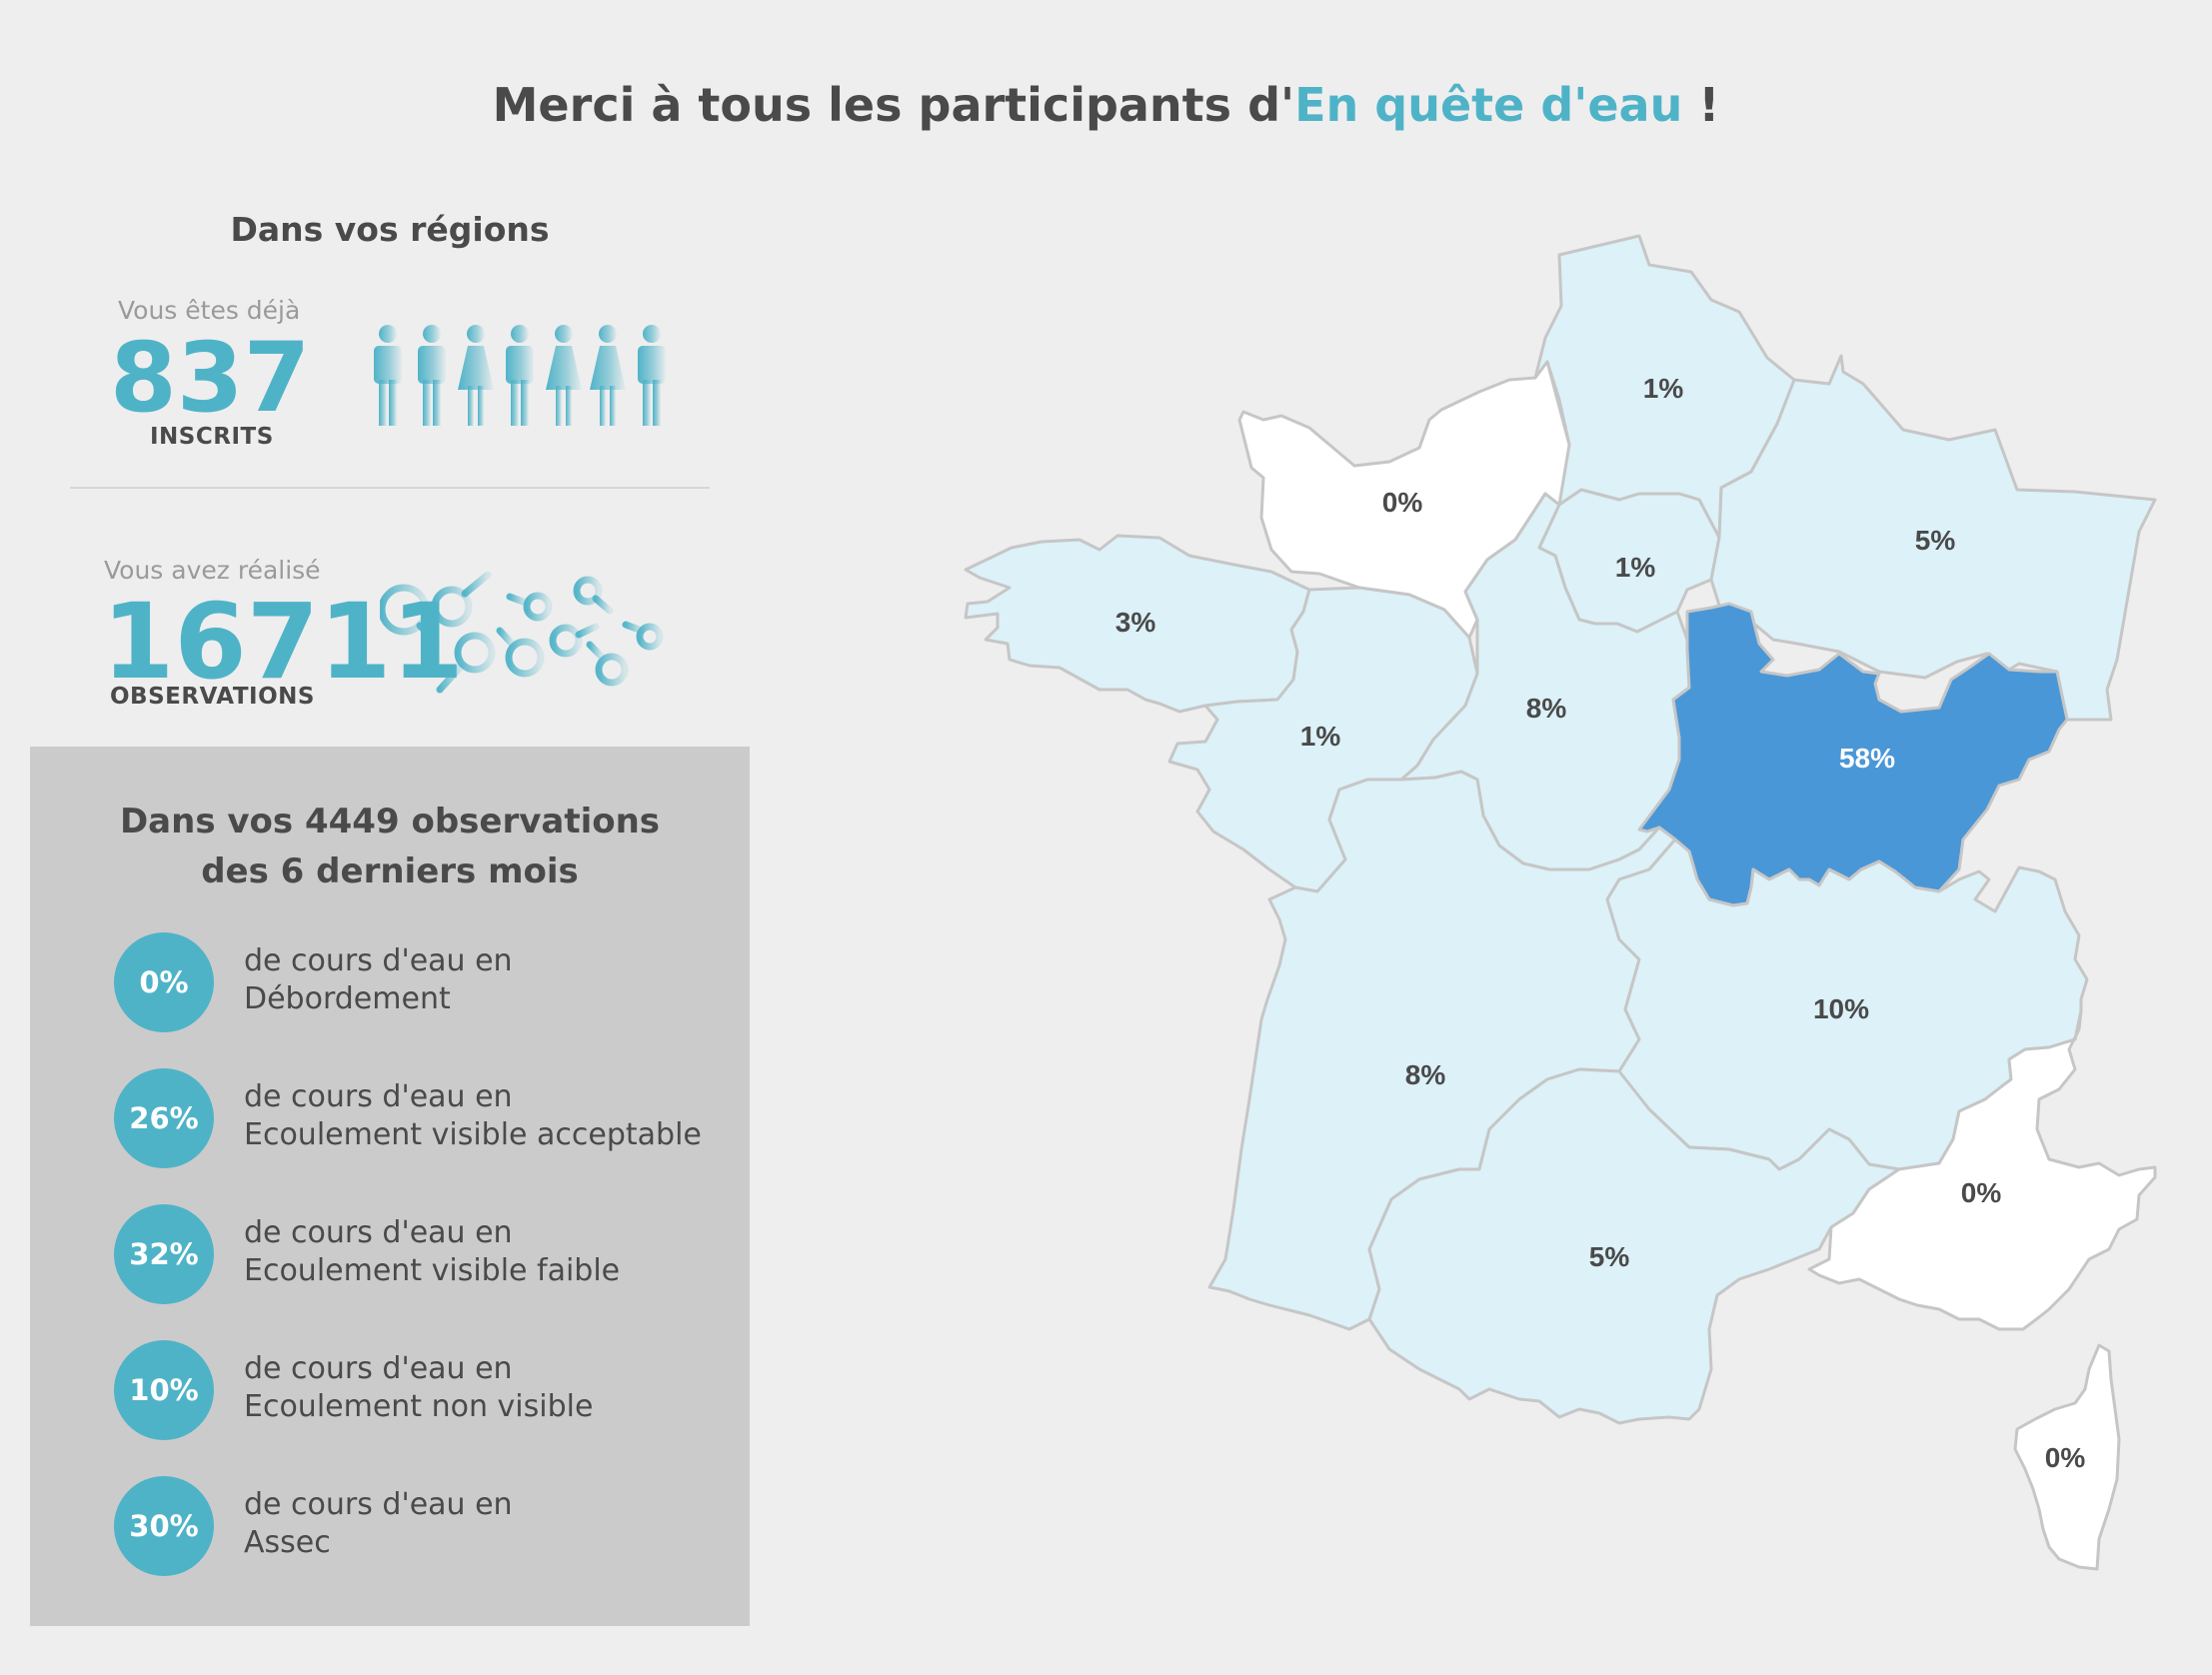  I want to click on stat-row-line2: Ecoulement visible acceptable, so click(473, 1134).